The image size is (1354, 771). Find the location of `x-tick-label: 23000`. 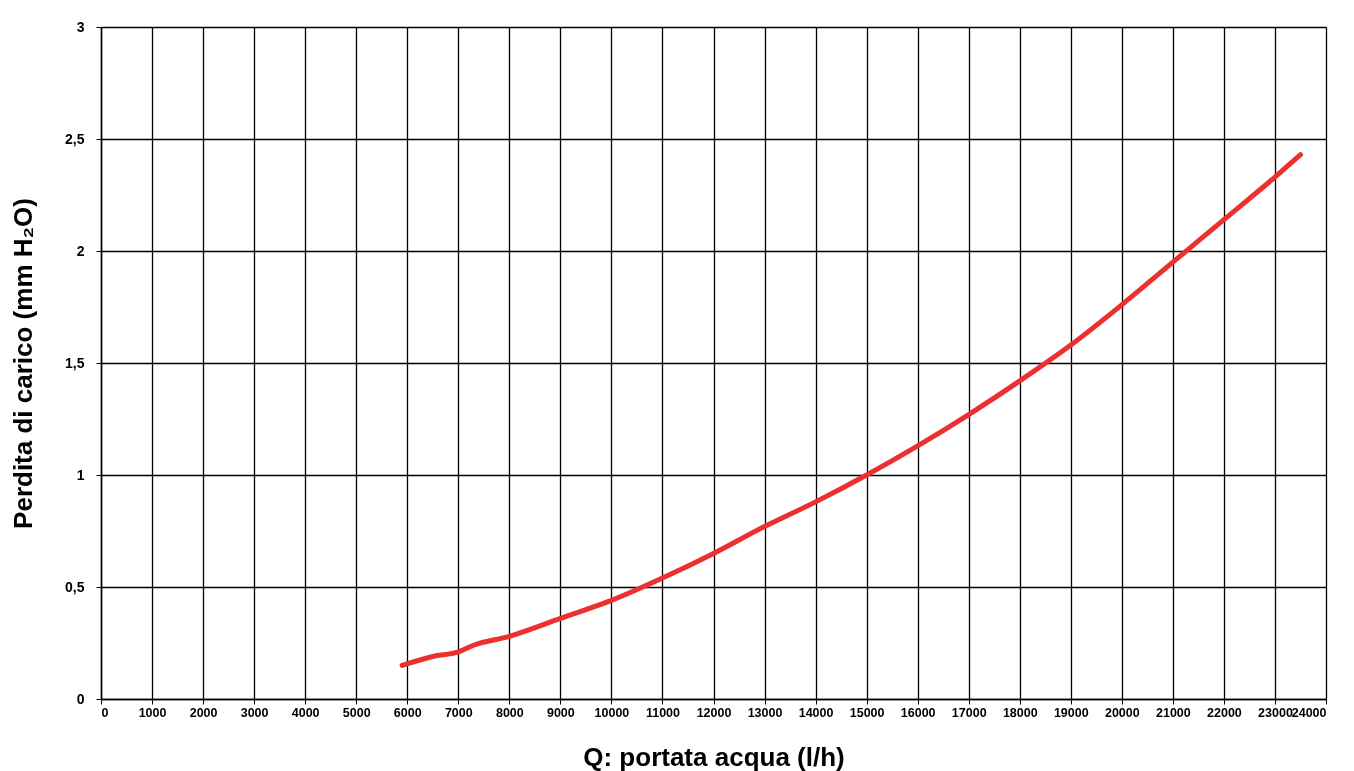

x-tick-label: 23000 is located at coordinates (1275, 712).